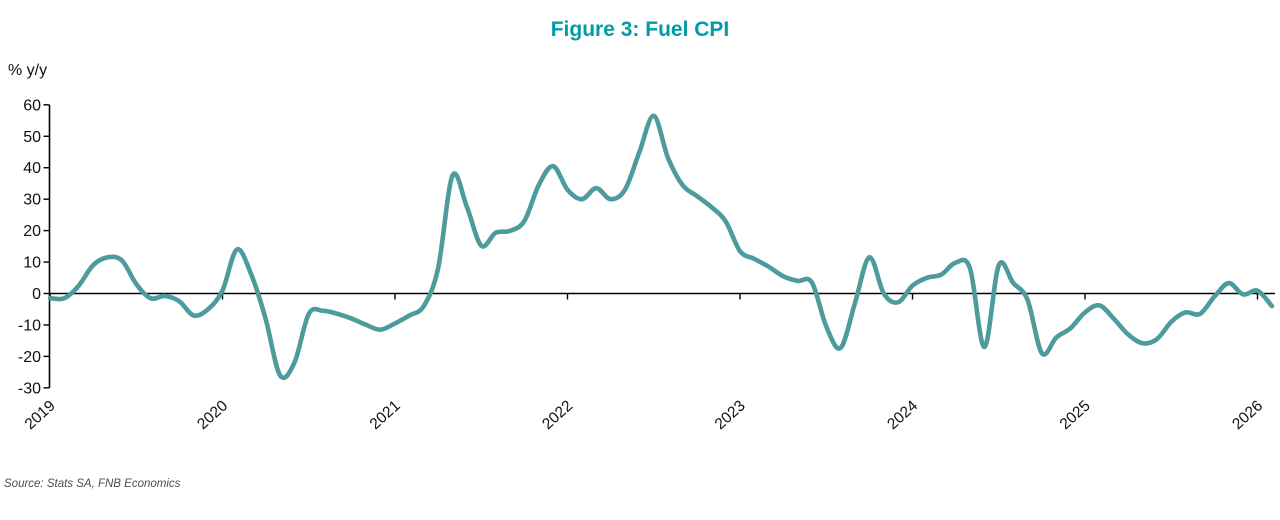 Image resolution: width=1280 pixels, height=520 pixels. I want to click on x-tick-label: 2022, so click(557, 415).